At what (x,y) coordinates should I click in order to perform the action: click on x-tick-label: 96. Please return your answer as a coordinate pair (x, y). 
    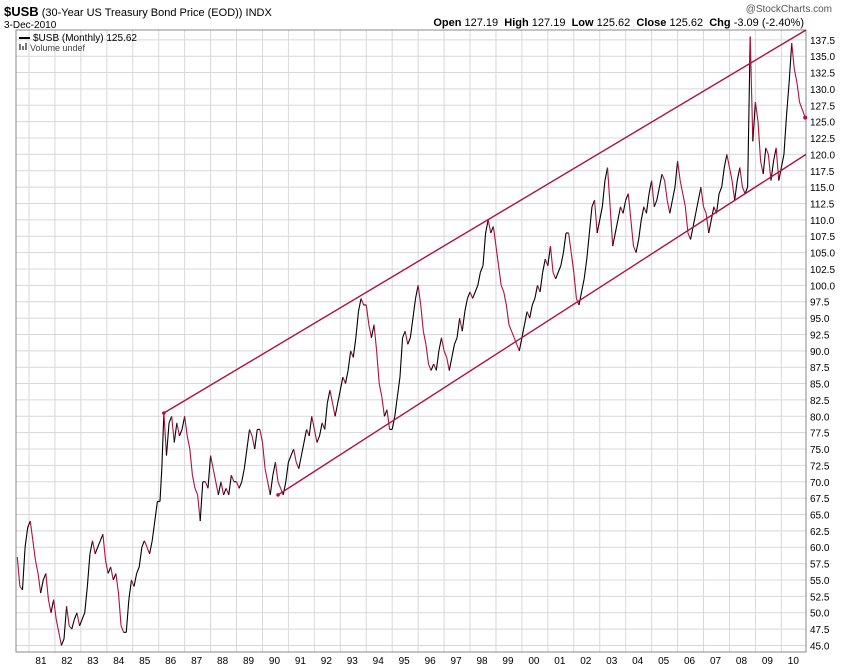
    Looking at the image, I should click on (431, 661).